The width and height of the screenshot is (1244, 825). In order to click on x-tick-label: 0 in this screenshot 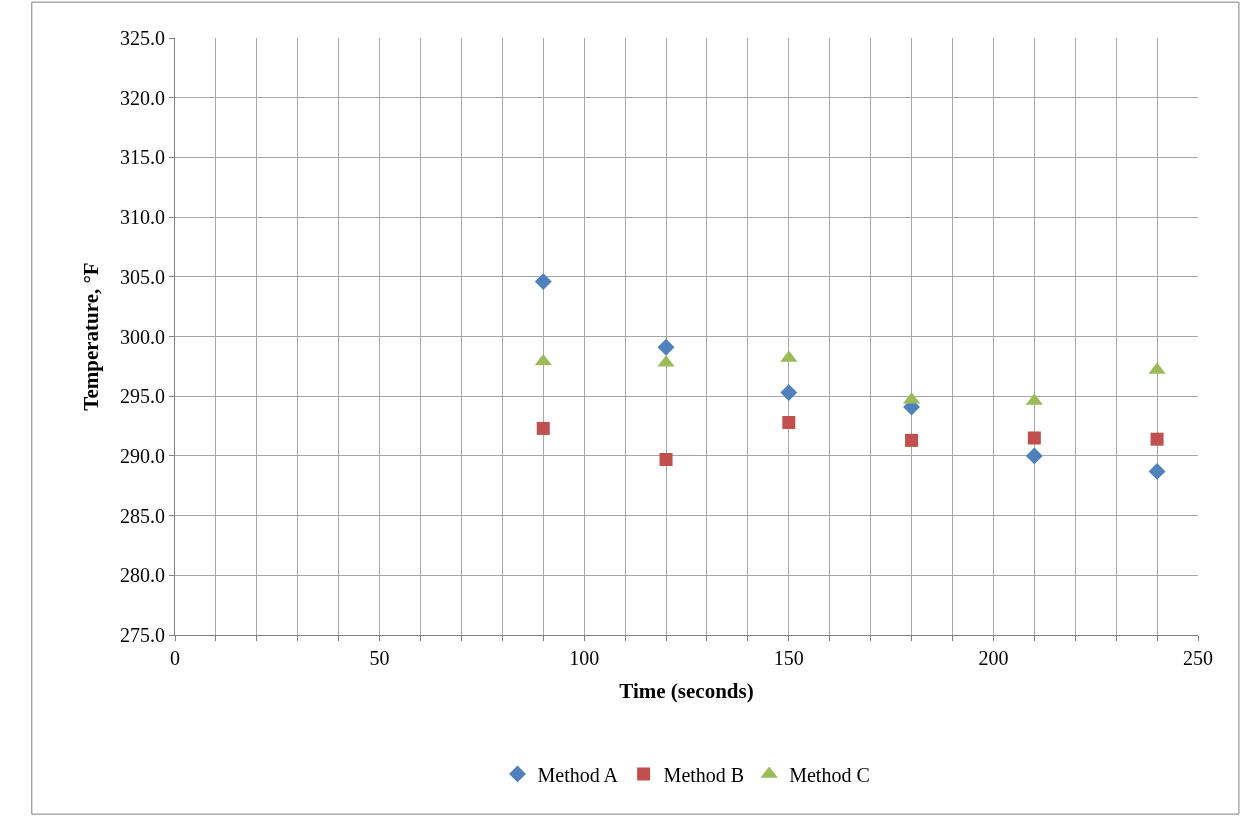, I will do `click(175, 658)`.